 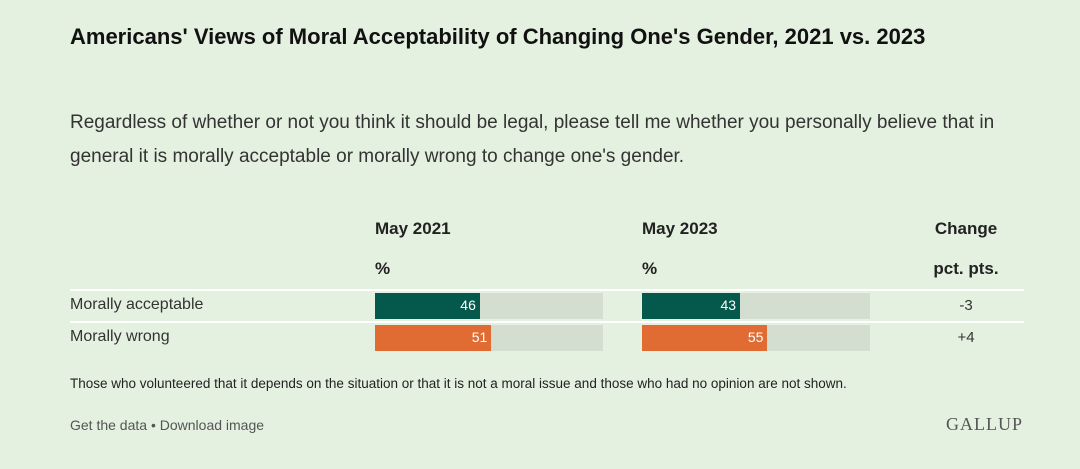 What do you see at coordinates (468, 305) in the screenshot?
I see `data-label: 46` at bounding box center [468, 305].